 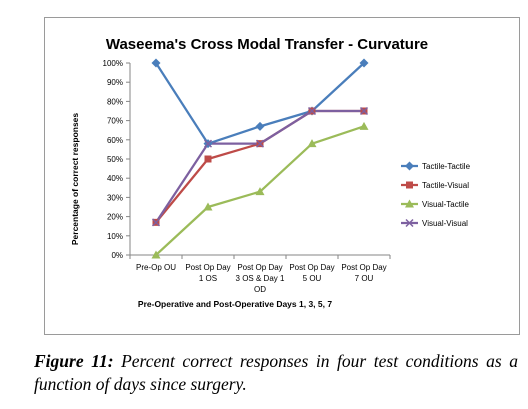 What do you see at coordinates (115, 236) in the screenshot?
I see `y-tick-label: 10%` at bounding box center [115, 236].